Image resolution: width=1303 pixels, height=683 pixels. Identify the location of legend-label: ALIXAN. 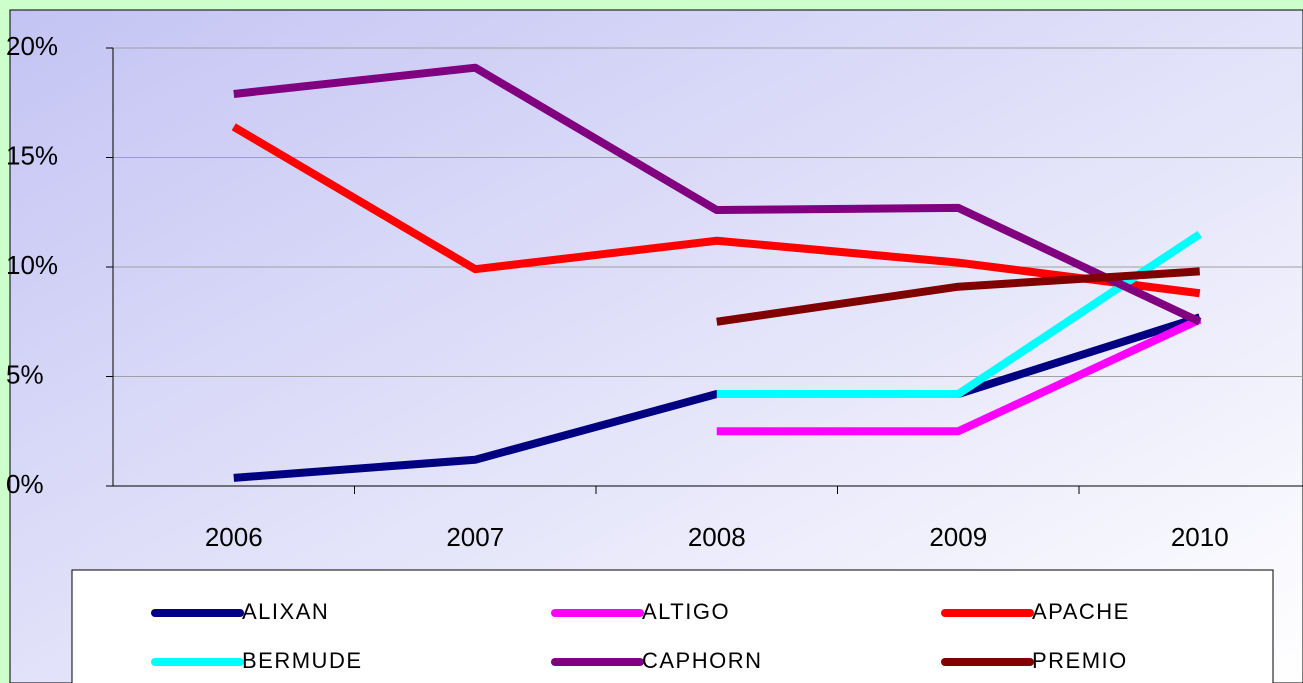
(285, 611).